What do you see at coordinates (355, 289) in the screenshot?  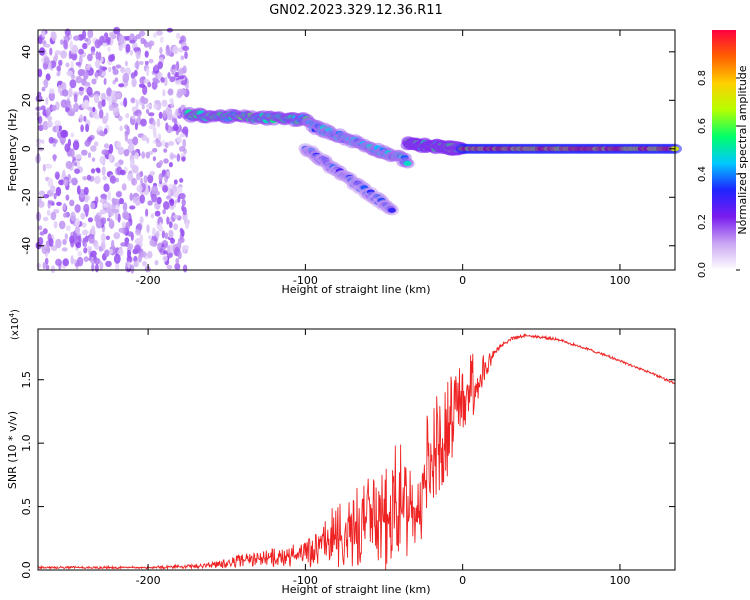 I see `spectrogram-x-axis-label: Height of straight line (km)` at bounding box center [355, 289].